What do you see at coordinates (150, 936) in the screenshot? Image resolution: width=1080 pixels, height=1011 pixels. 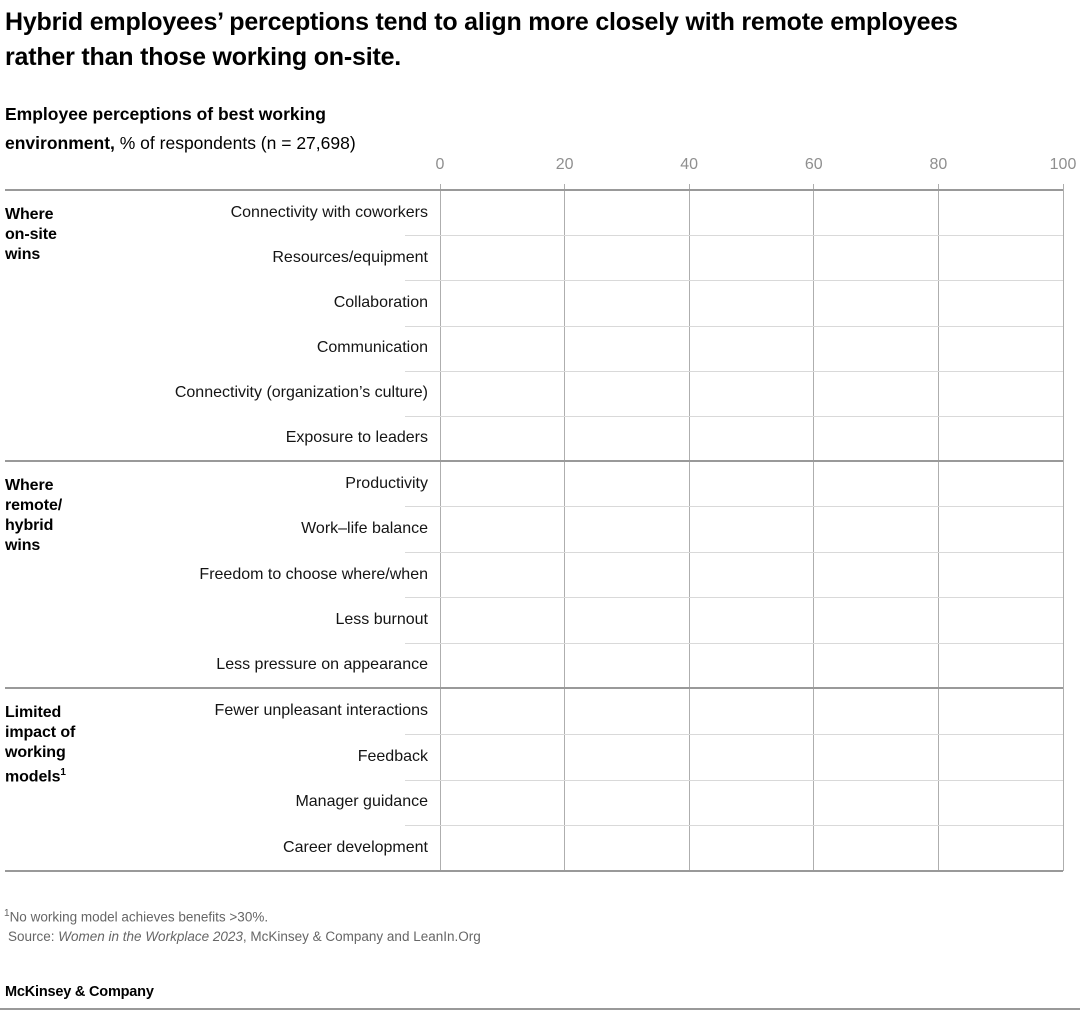 I see `source-publication: Women in the Workplace 2023` at bounding box center [150, 936].